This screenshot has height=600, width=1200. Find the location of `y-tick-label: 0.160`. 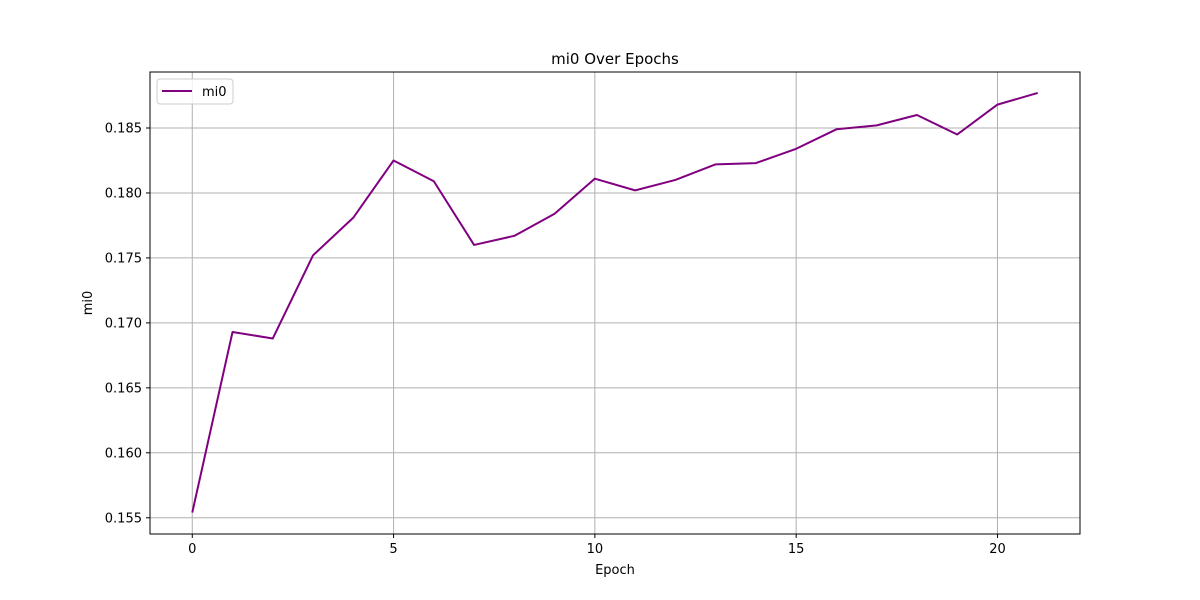

y-tick-label: 0.160 is located at coordinates (123, 453).